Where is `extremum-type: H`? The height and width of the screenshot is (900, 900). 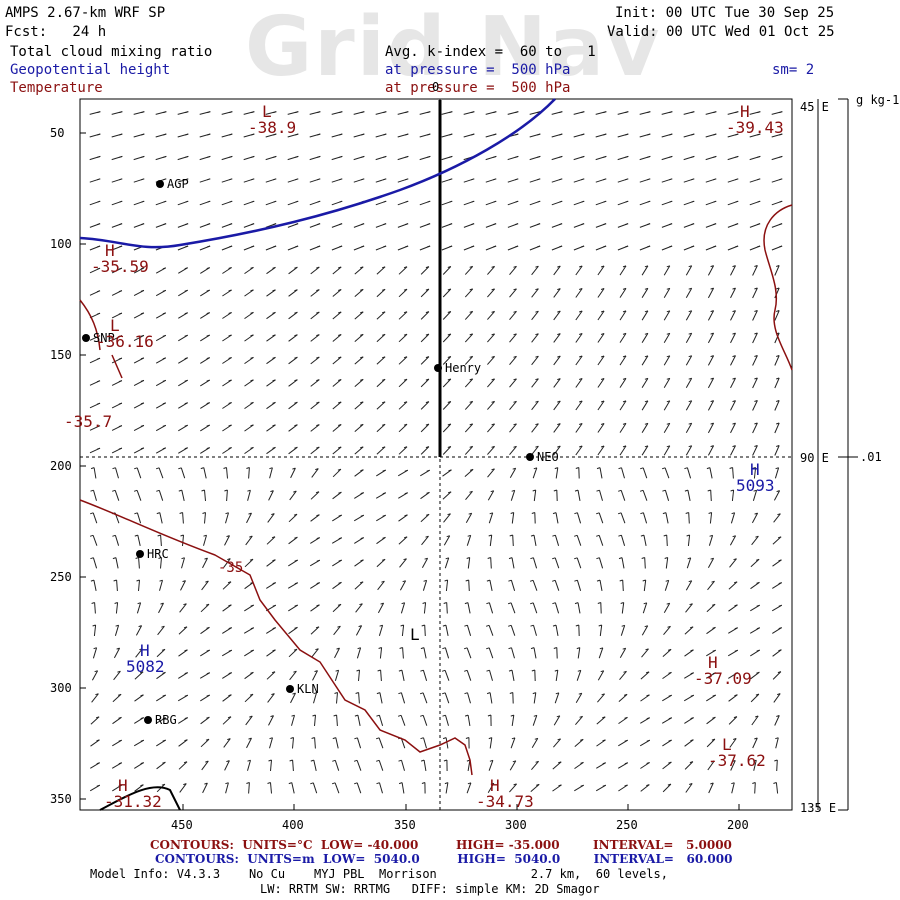 extremum-type: H is located at coordinates (713, 662).